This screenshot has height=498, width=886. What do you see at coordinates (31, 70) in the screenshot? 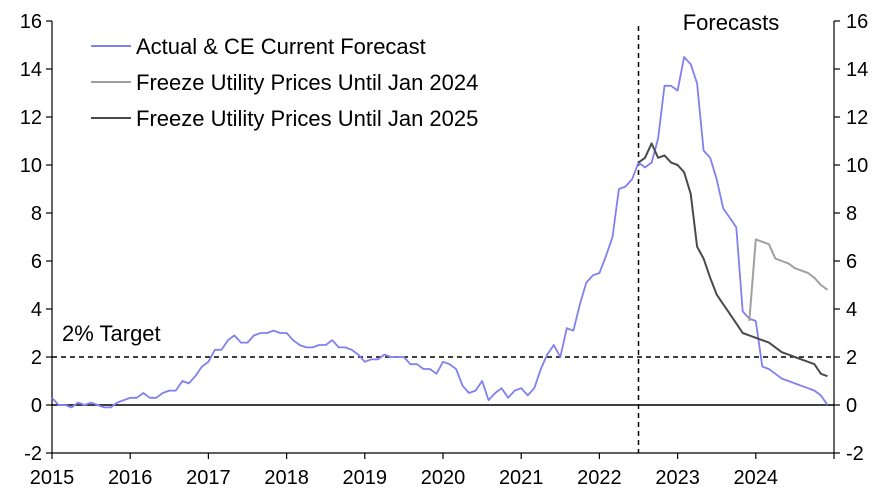
I see `y-tick-label-left: 14` at bounding box center [31, 70].